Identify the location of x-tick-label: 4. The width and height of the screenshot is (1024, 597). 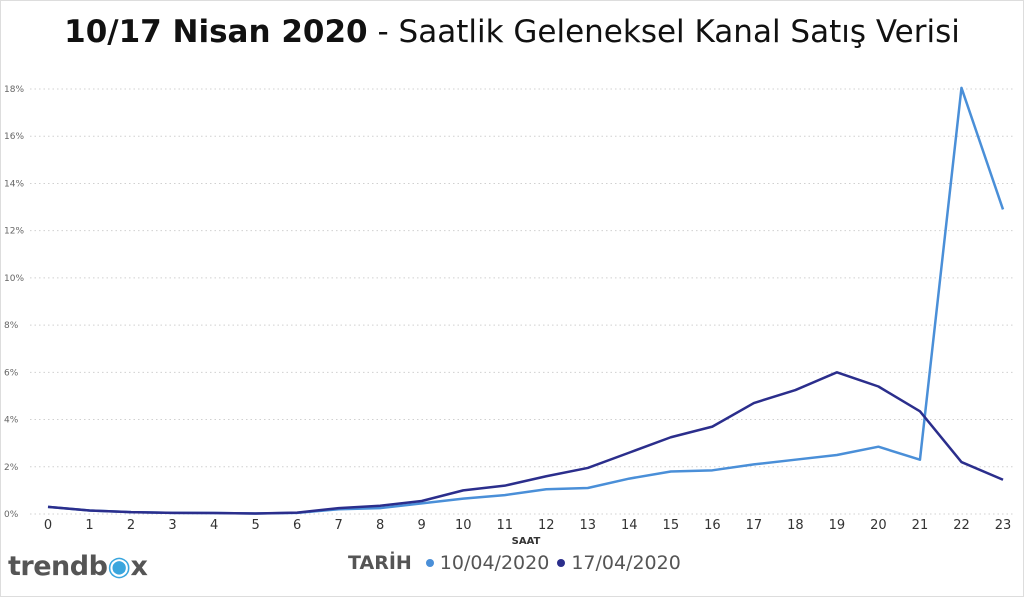
(214, 525).